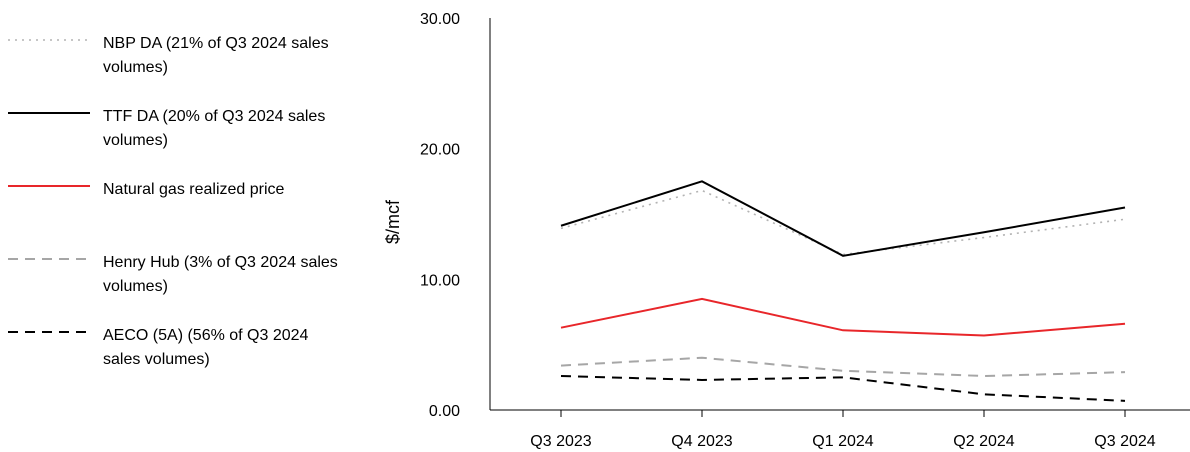  What do you see at coordinates (214, 128) in the screenshot?
I see `legend-label-ttf: TTF DA (20% of Q3 2024 sales volumes)` at bounding box center [214, 128].